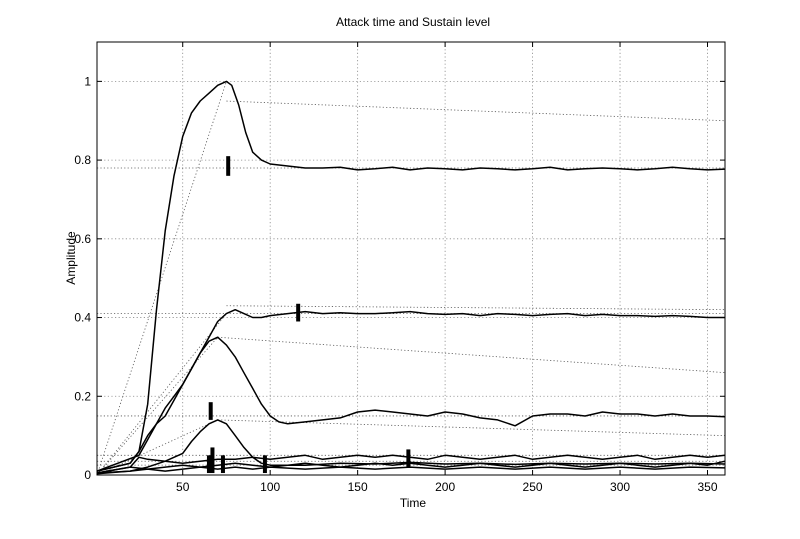  What do you see at coordinates (620, 487) in the screenshot?
I see `x-tick-label: 300` at bounding box center [620, 487].